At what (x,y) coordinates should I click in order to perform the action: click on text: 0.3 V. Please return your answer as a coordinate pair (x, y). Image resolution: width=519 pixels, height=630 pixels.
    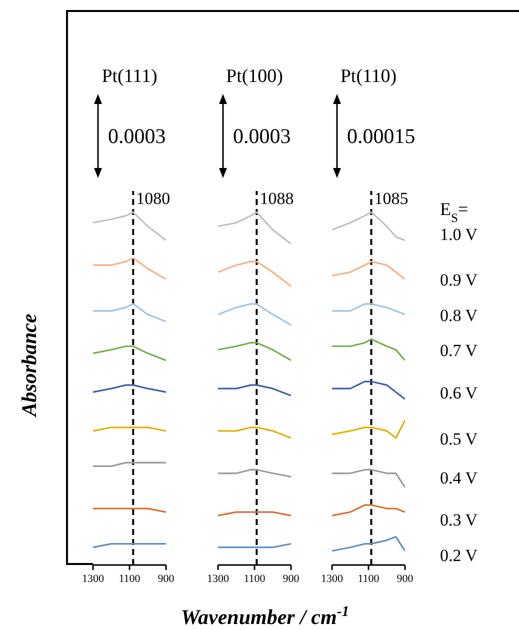
    Looking at the image, I should click on (459, 520).